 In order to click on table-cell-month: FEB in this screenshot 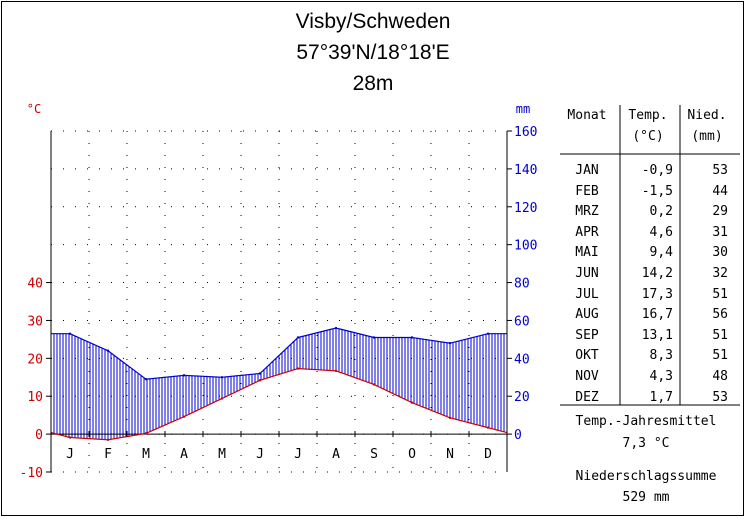, I will do `click(587, 191)`.